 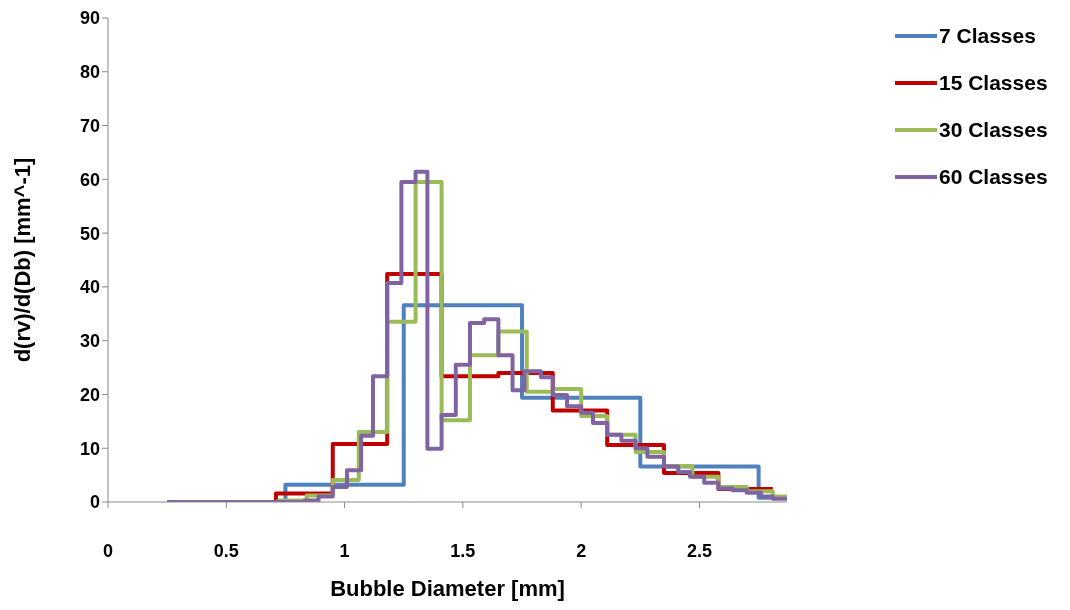 What do you see at coordinates (89, 72) in the screenshot?
I see `y-tick-label: 80` at bounding box center [89, 72].